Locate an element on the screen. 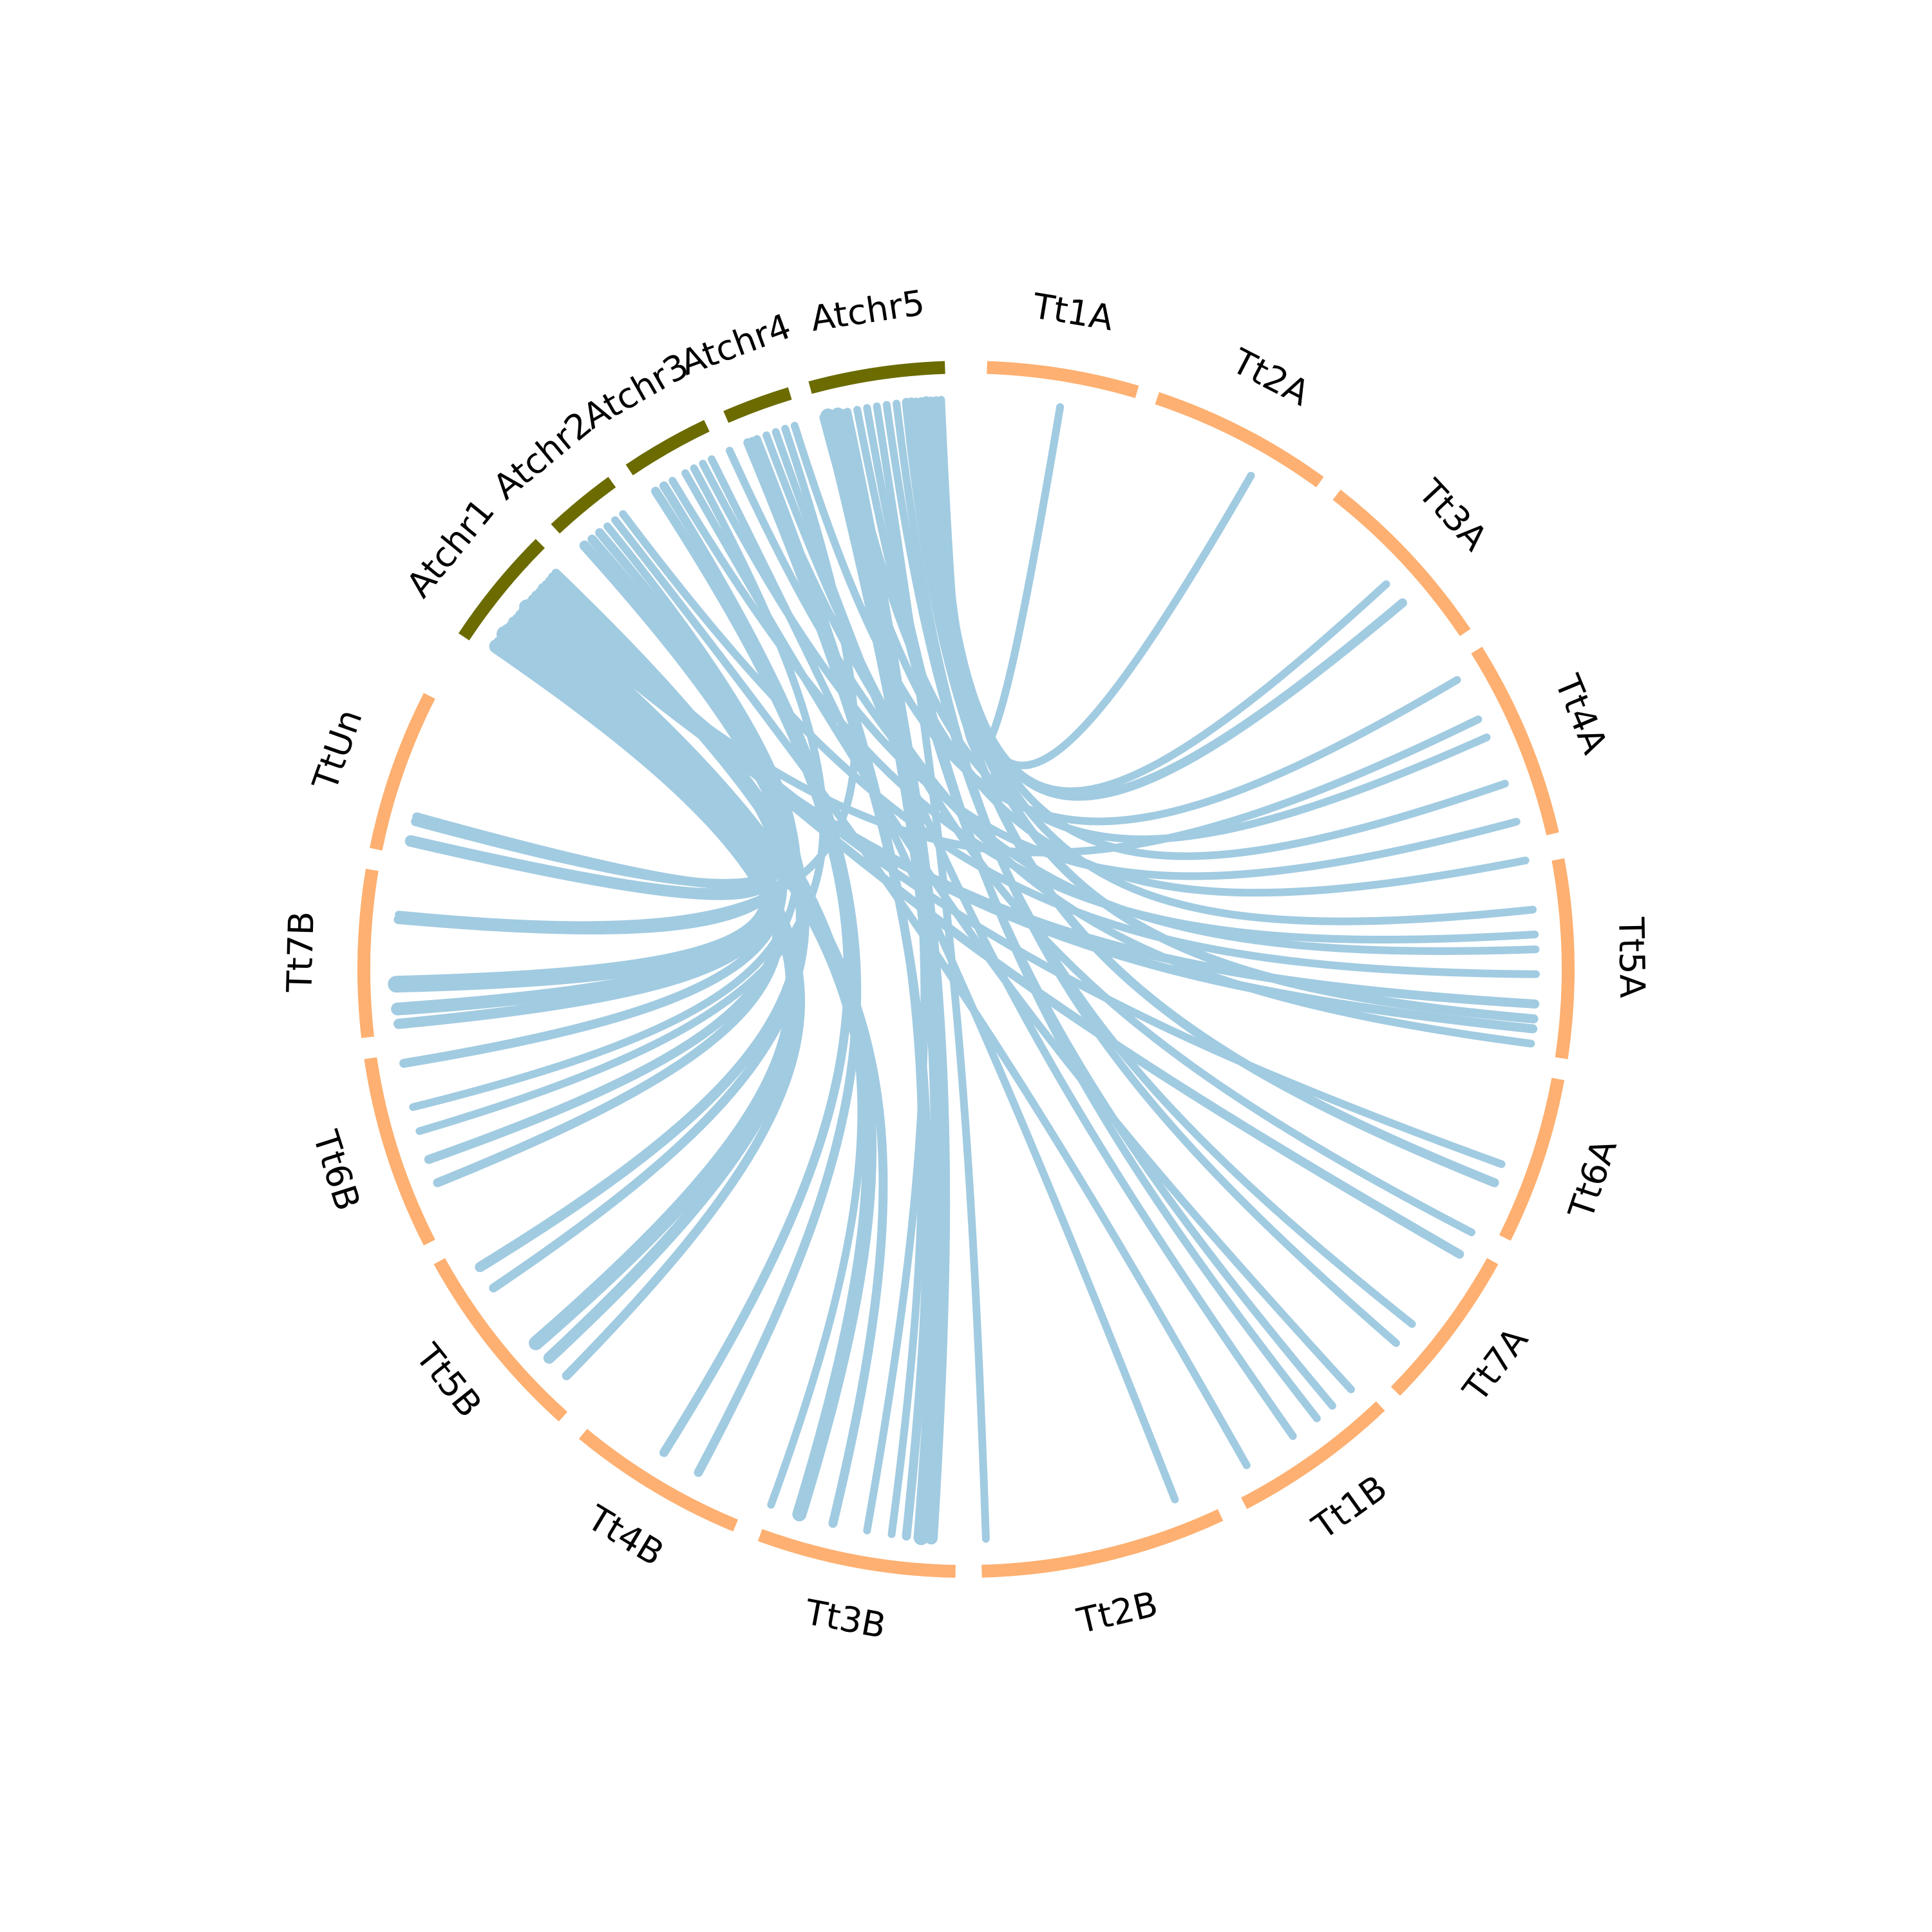 This screenshot has width=1932, height=1932. chromosome-arc-ttun is located at coordinates (402, 772).